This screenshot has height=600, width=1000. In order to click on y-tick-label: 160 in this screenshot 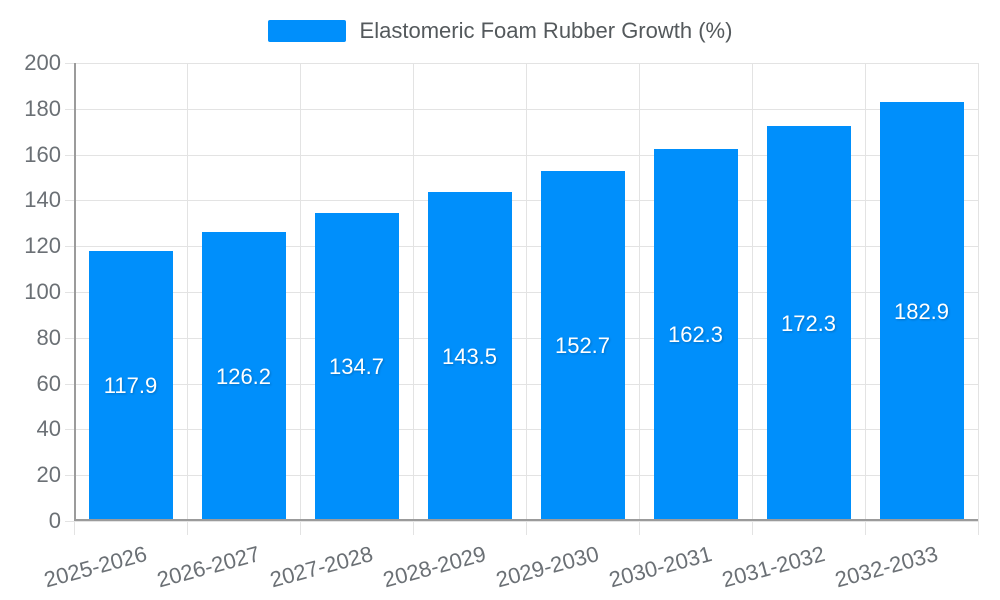, I will do `click(42, 154)`.